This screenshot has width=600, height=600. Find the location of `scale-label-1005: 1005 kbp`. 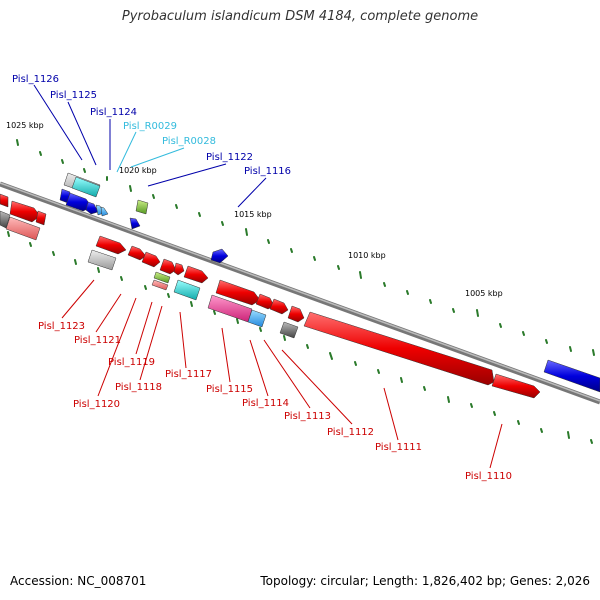

scale-label-1005: 1005 kbp is located at coordinates (484, 293).